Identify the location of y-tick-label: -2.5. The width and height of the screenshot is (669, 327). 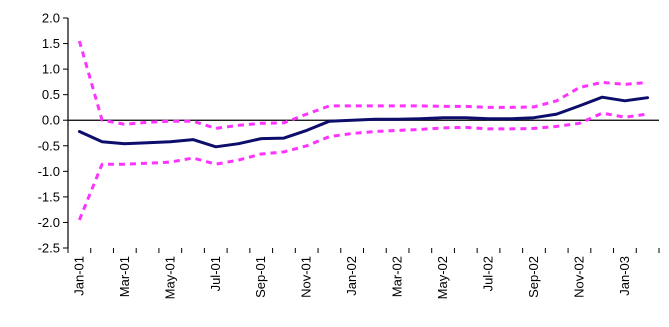
(49, 248).